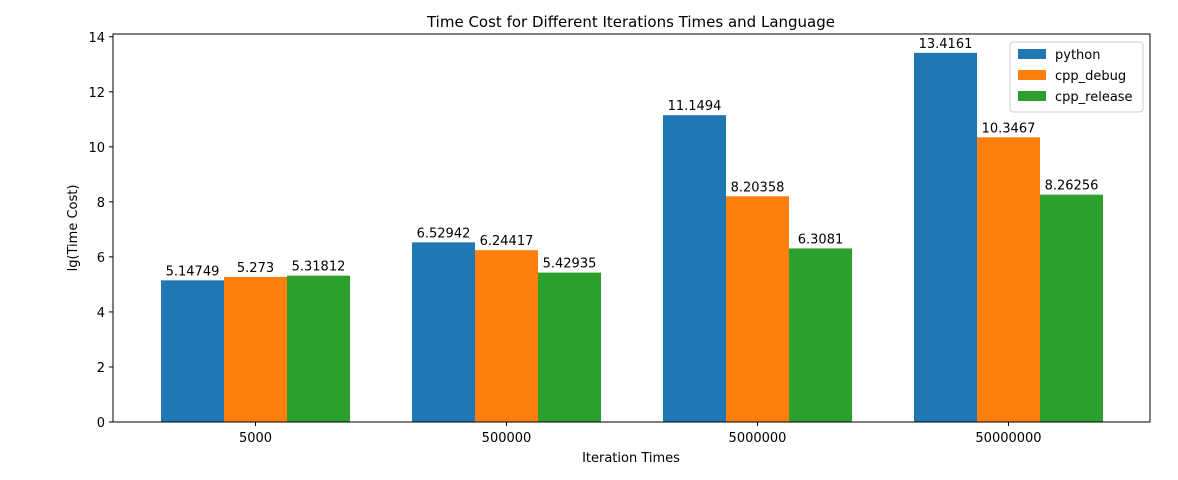 The height and width of the screenshot is (480, 1178). Describe the element at coordinates (1077, 55) in the screenshot. I see `legend-label-python: python` at that location.